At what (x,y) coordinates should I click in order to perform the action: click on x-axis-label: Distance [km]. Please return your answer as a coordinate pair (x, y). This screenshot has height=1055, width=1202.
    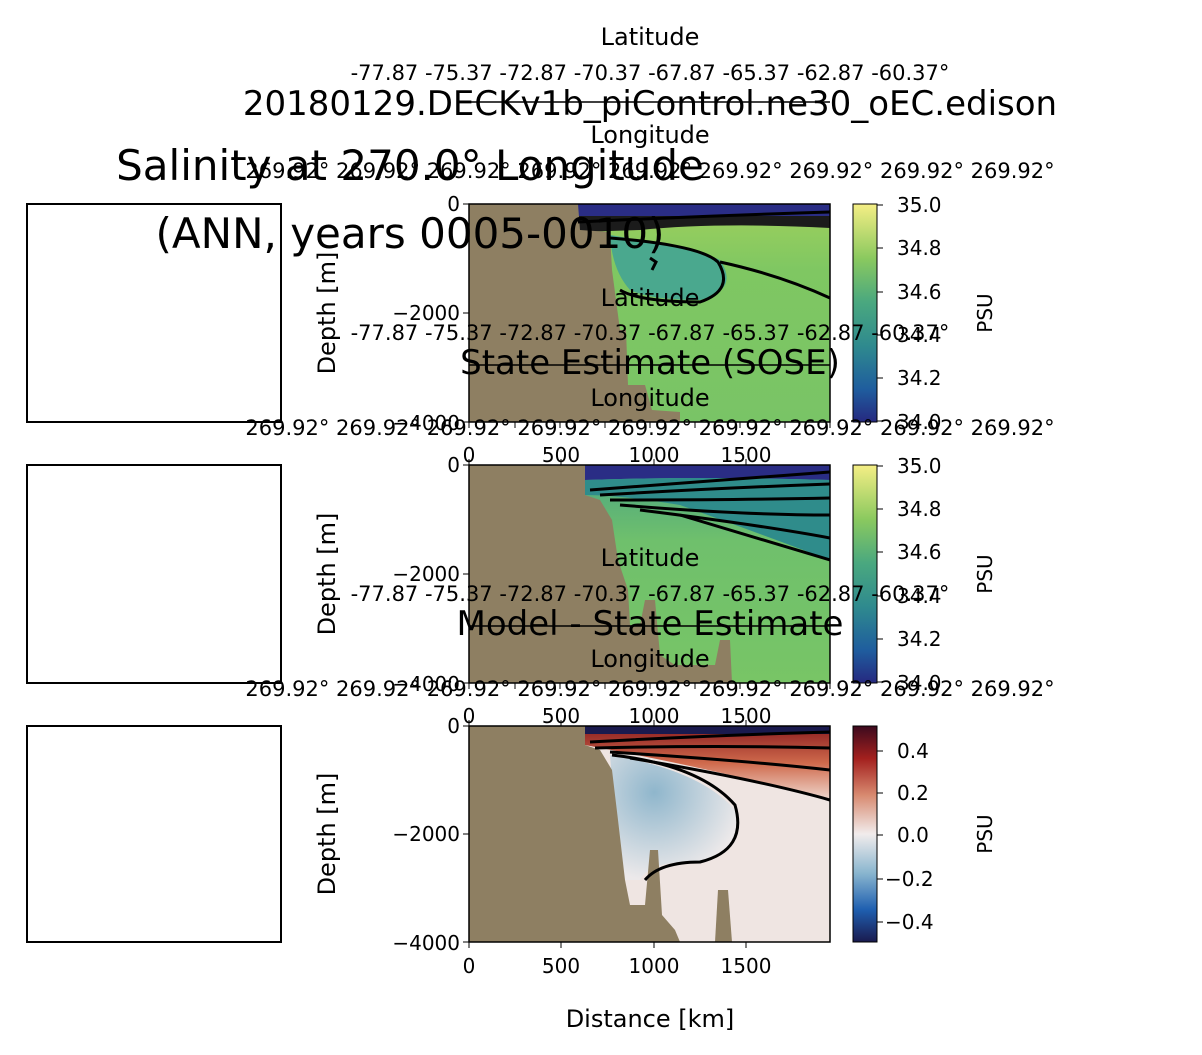
    Looking at the image, I should click on (650, 1019).